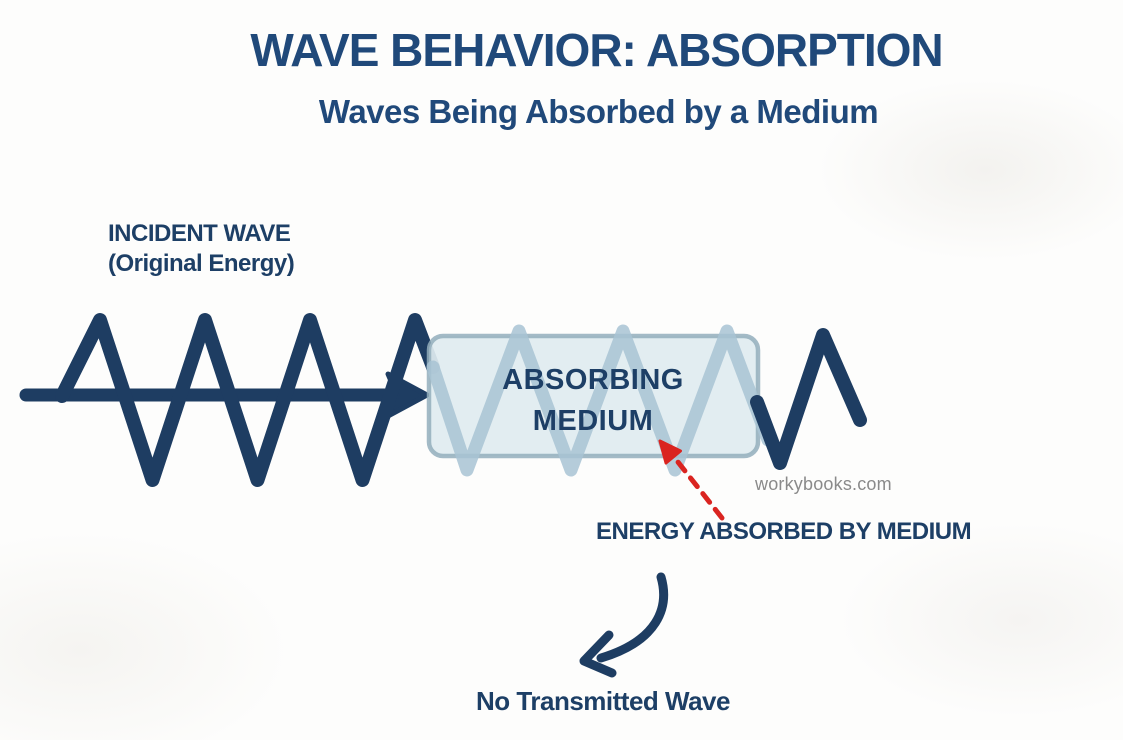 Image resolution: width=1123 pixels, height=740 pixels. I want to click on incident-wave-label: INCIDENT WAVE, so click(199, 233).